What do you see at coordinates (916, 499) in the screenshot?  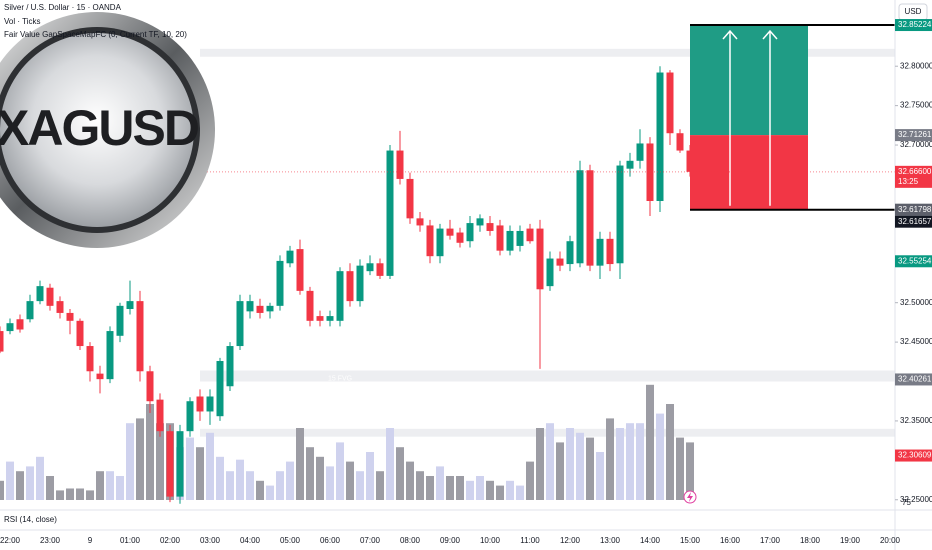 I see `y-tick-label: 32.25000` at bounding box center [916, 499].